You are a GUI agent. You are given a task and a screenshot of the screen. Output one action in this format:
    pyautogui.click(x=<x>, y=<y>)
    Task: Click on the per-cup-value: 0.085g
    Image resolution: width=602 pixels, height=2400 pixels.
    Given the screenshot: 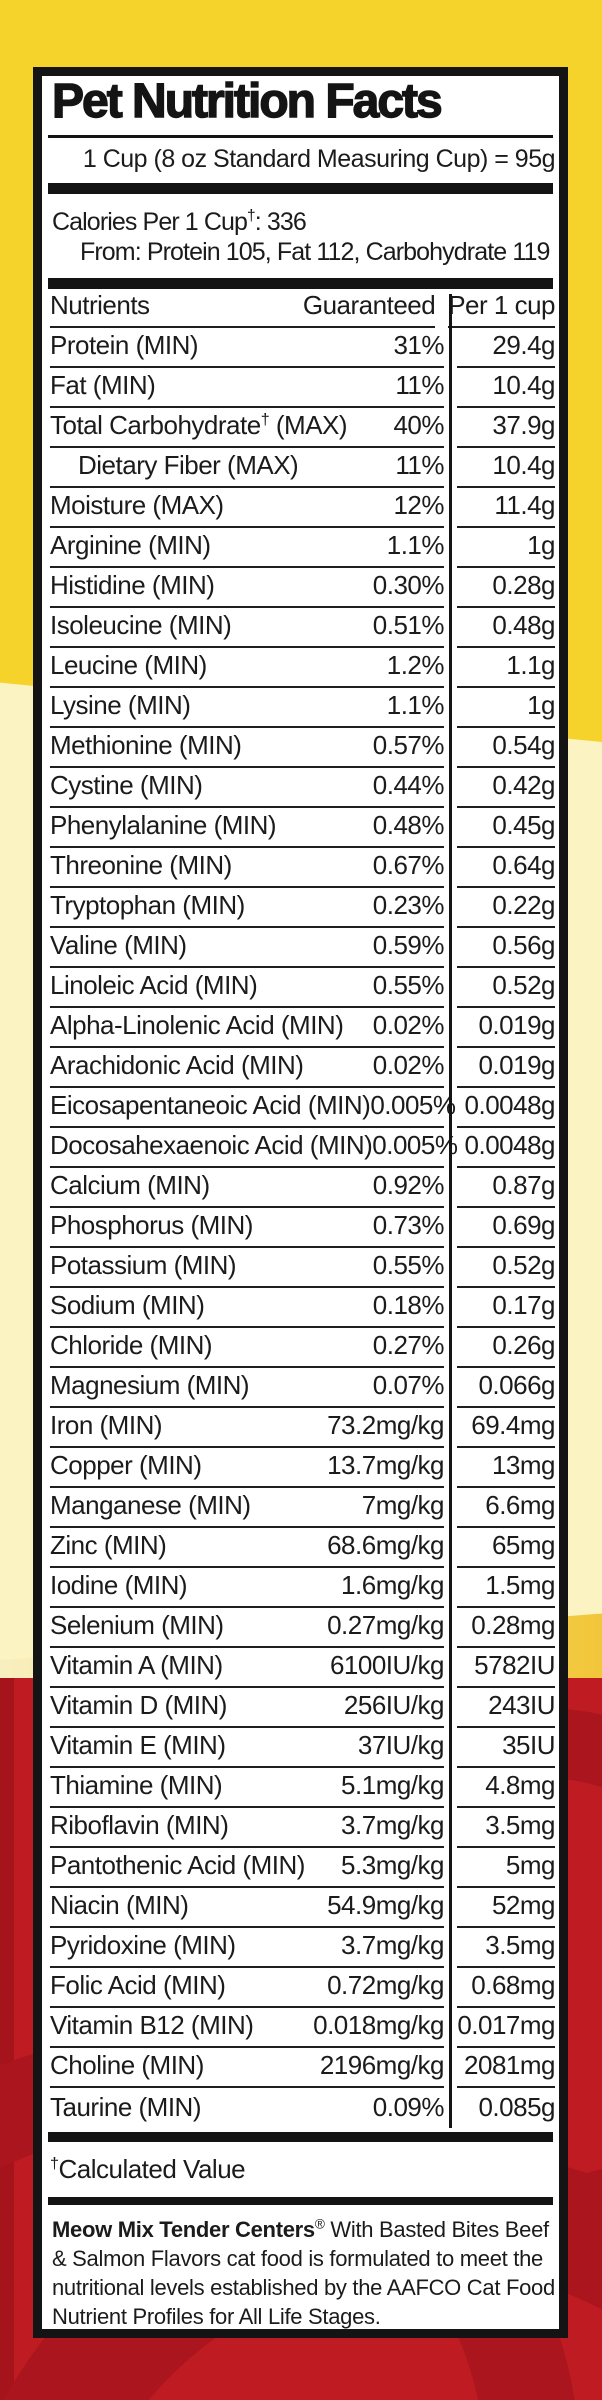 What is the action you would take?
    pyautogui.click(x=516, y=2106)
    